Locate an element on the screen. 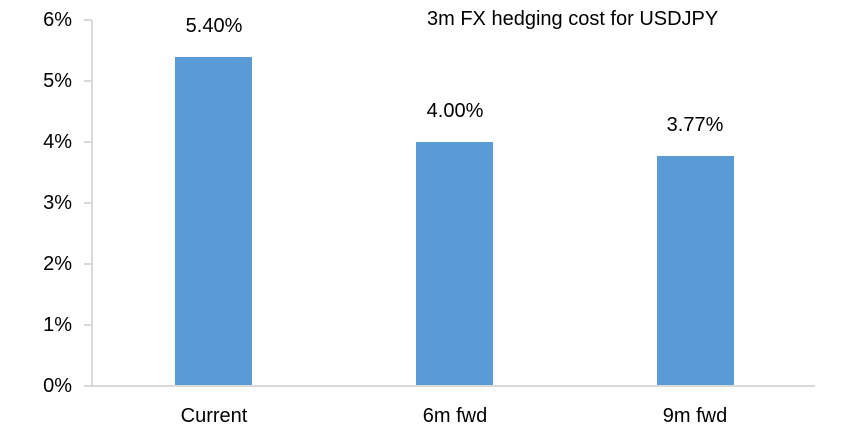 The width and height of the screenshot is (852, 441). bar-current is located at coordinates (213, 221).